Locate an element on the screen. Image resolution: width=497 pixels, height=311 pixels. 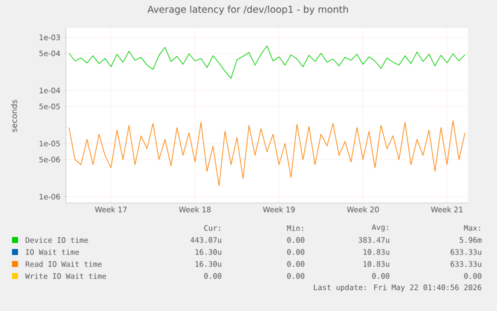
line-series is located at coordinates (267, 62).